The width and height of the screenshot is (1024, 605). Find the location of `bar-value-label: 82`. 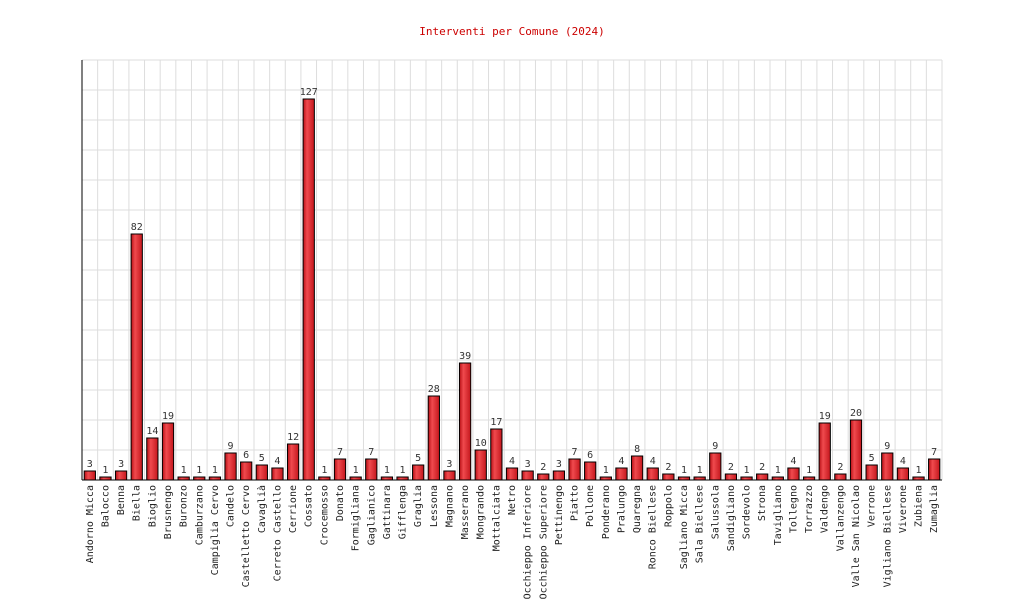

bar-value-label: 82 is located at coordinates (137, 227).